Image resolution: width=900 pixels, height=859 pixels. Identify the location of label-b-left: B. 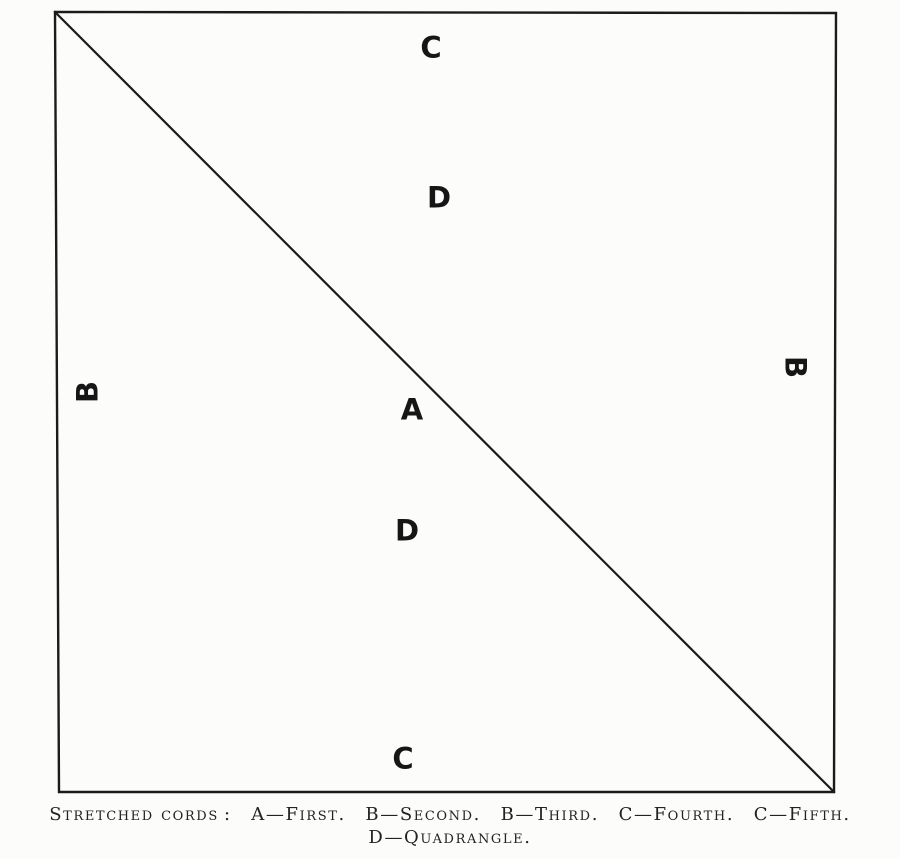
(87, 392).